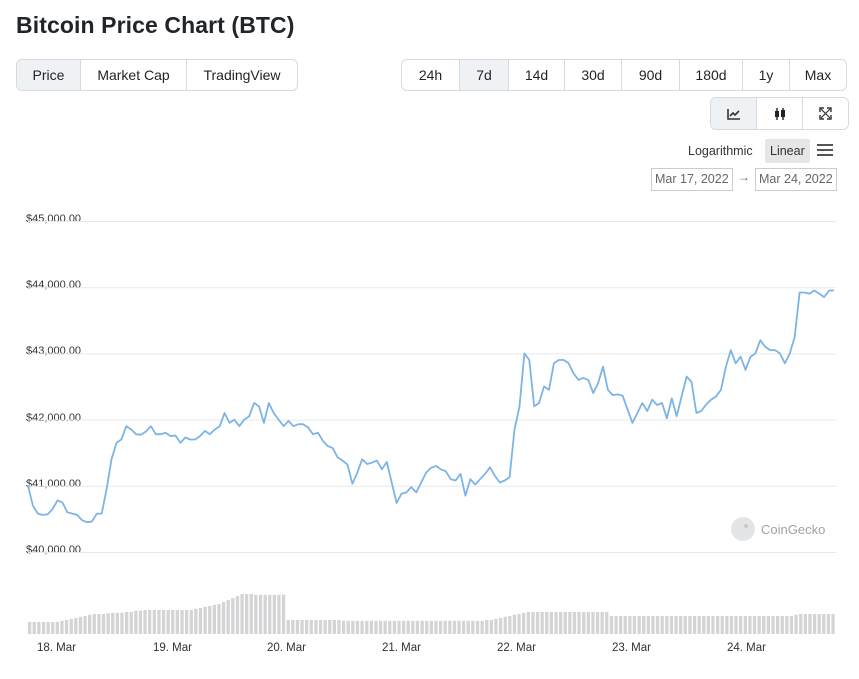 This screenshot has height=679, width=859. What do you see at coordinates (720, 151) in the screenshot?
I see `scale-logarithmic: Logarithmic` at bounding box center [720, 151].